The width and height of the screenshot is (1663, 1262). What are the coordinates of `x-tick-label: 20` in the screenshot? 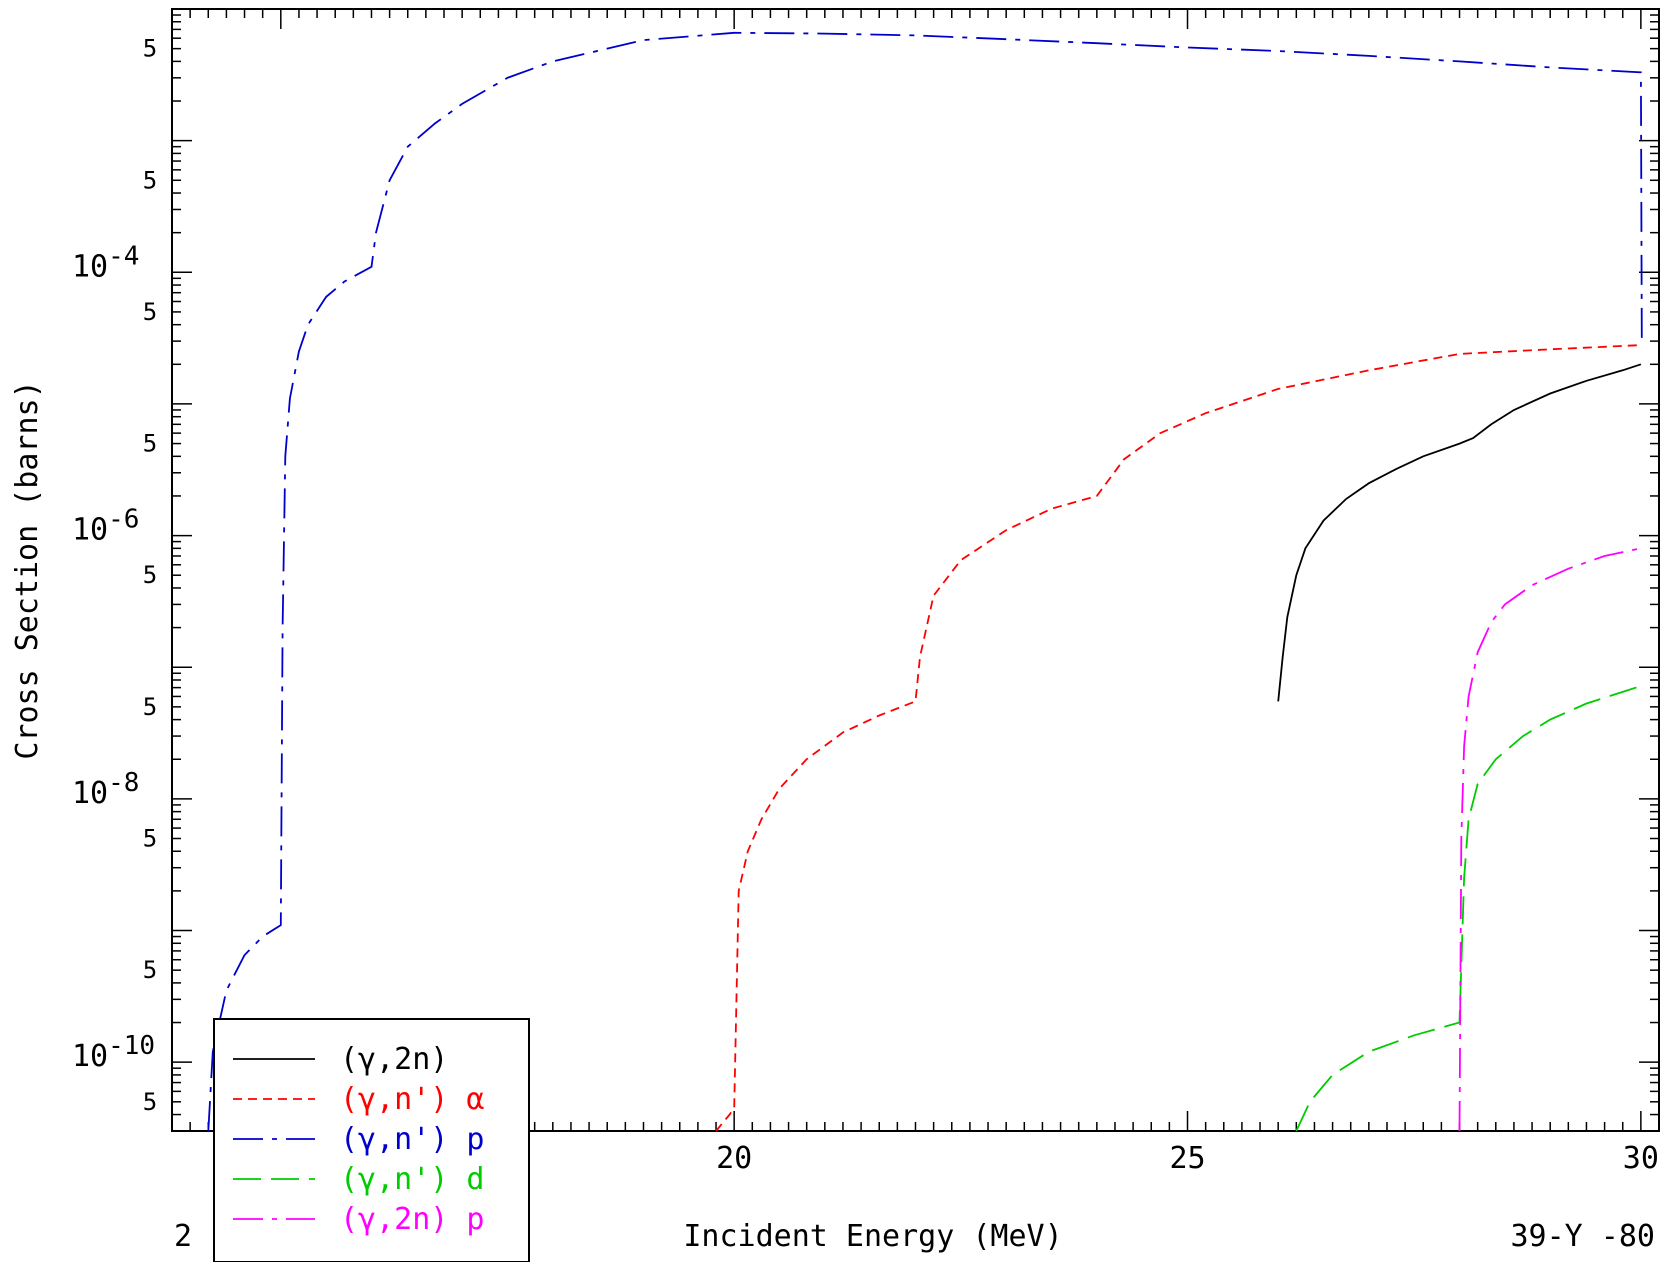 It's located at (734, 1158).